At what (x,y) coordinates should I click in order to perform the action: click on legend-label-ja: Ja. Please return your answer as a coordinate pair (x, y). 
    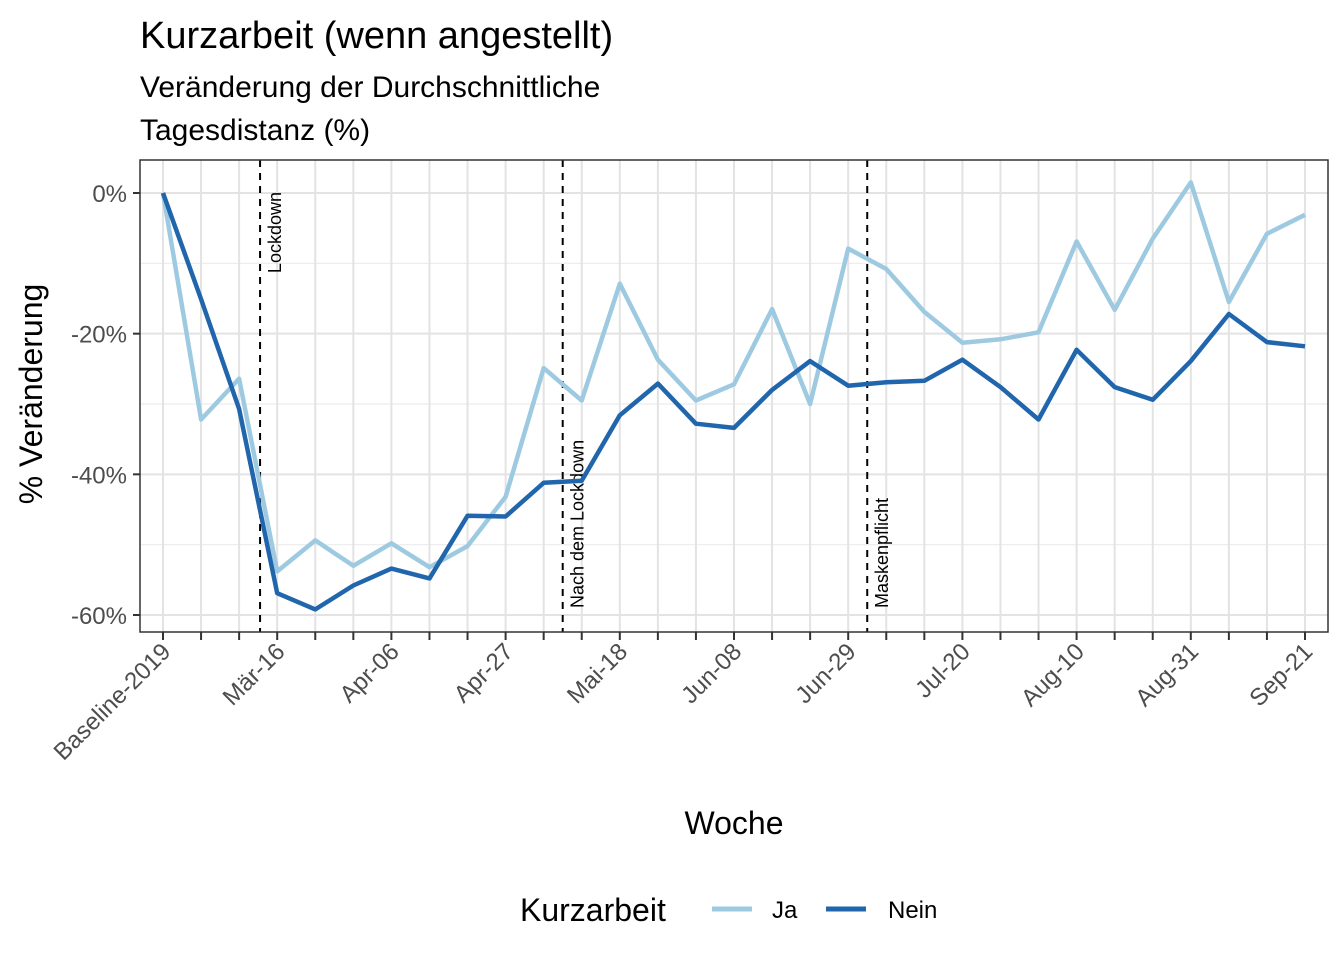
    Looking at the image, I should click on (785, 910).